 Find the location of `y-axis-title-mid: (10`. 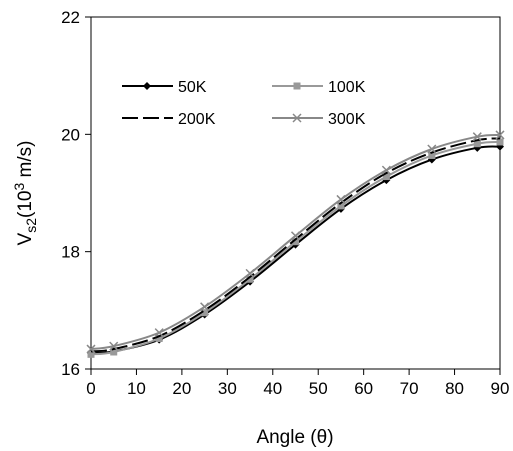

y-axis-title-mid: (10 is located at coordinates (25, 204).